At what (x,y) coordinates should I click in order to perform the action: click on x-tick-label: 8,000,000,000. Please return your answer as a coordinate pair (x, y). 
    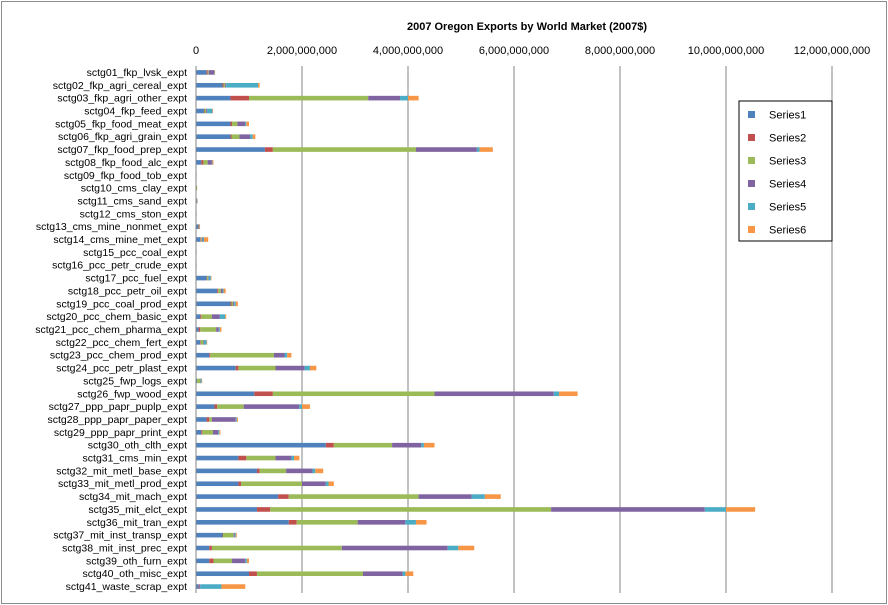
    Looking at the image, I should click on (620, 51).